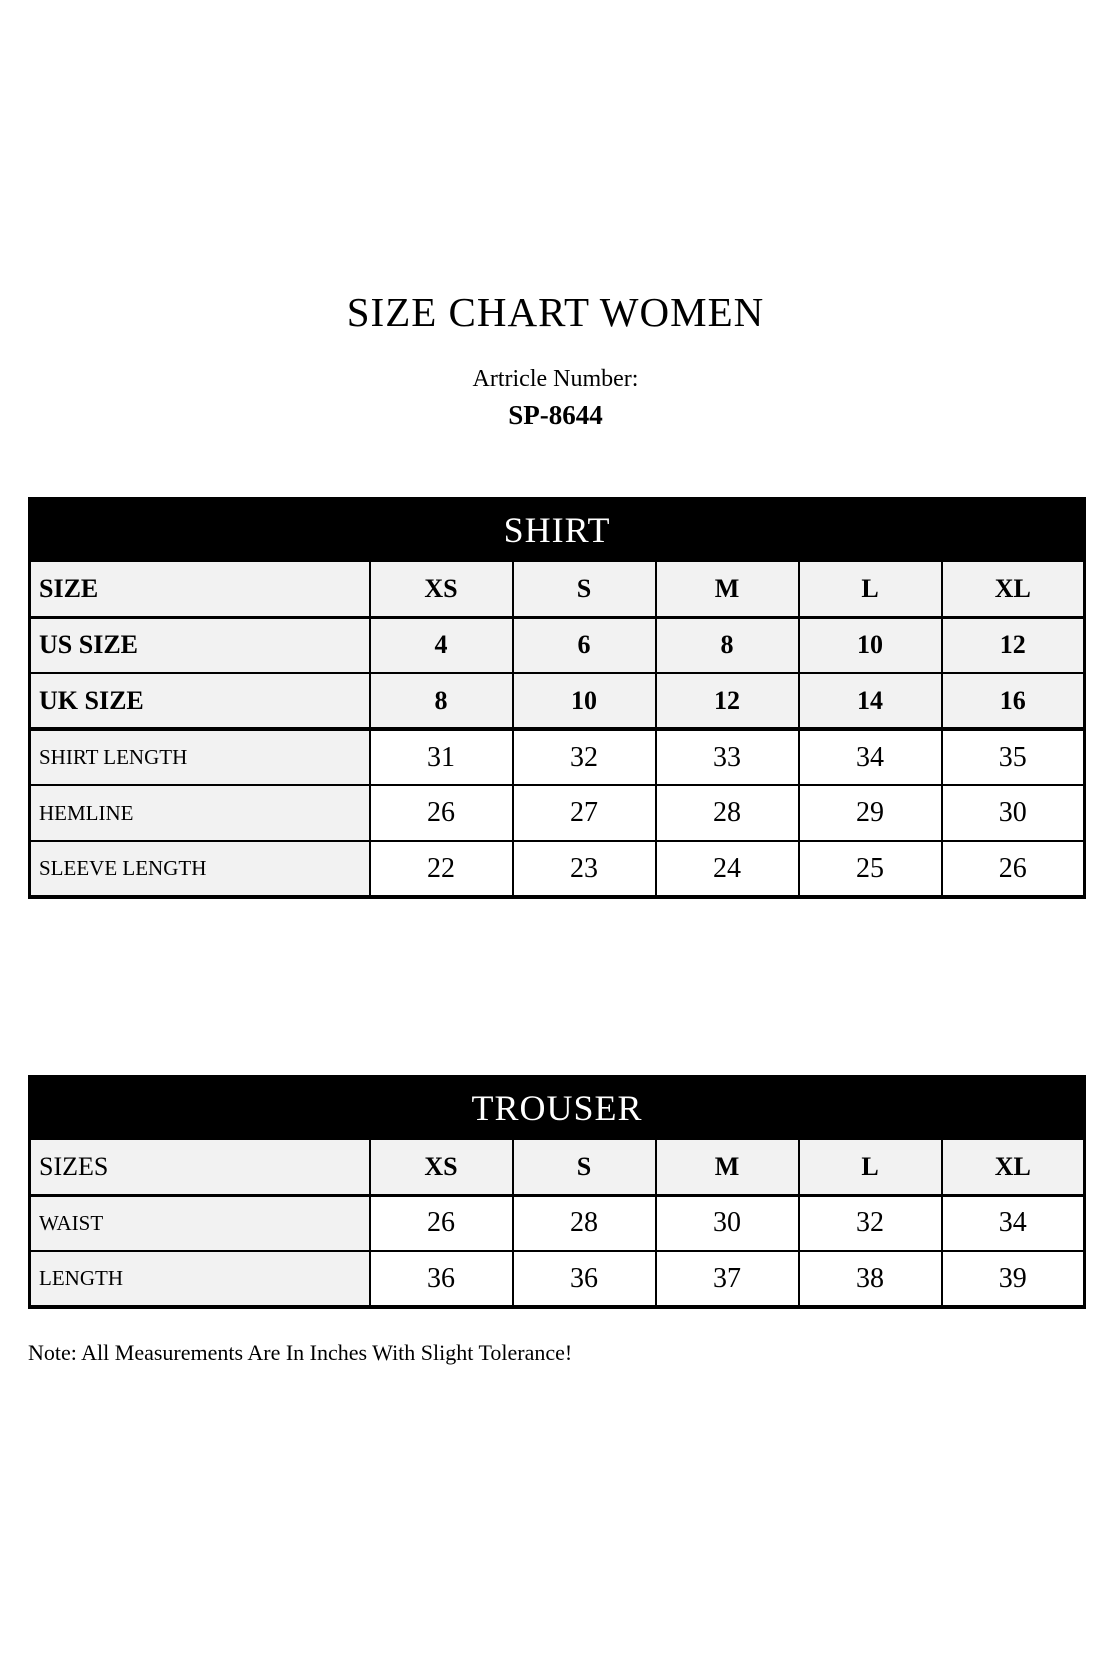 The image size is (1110, 1665). I want to click on row-label-uk-size: UK SIZE, so click(199, 701).